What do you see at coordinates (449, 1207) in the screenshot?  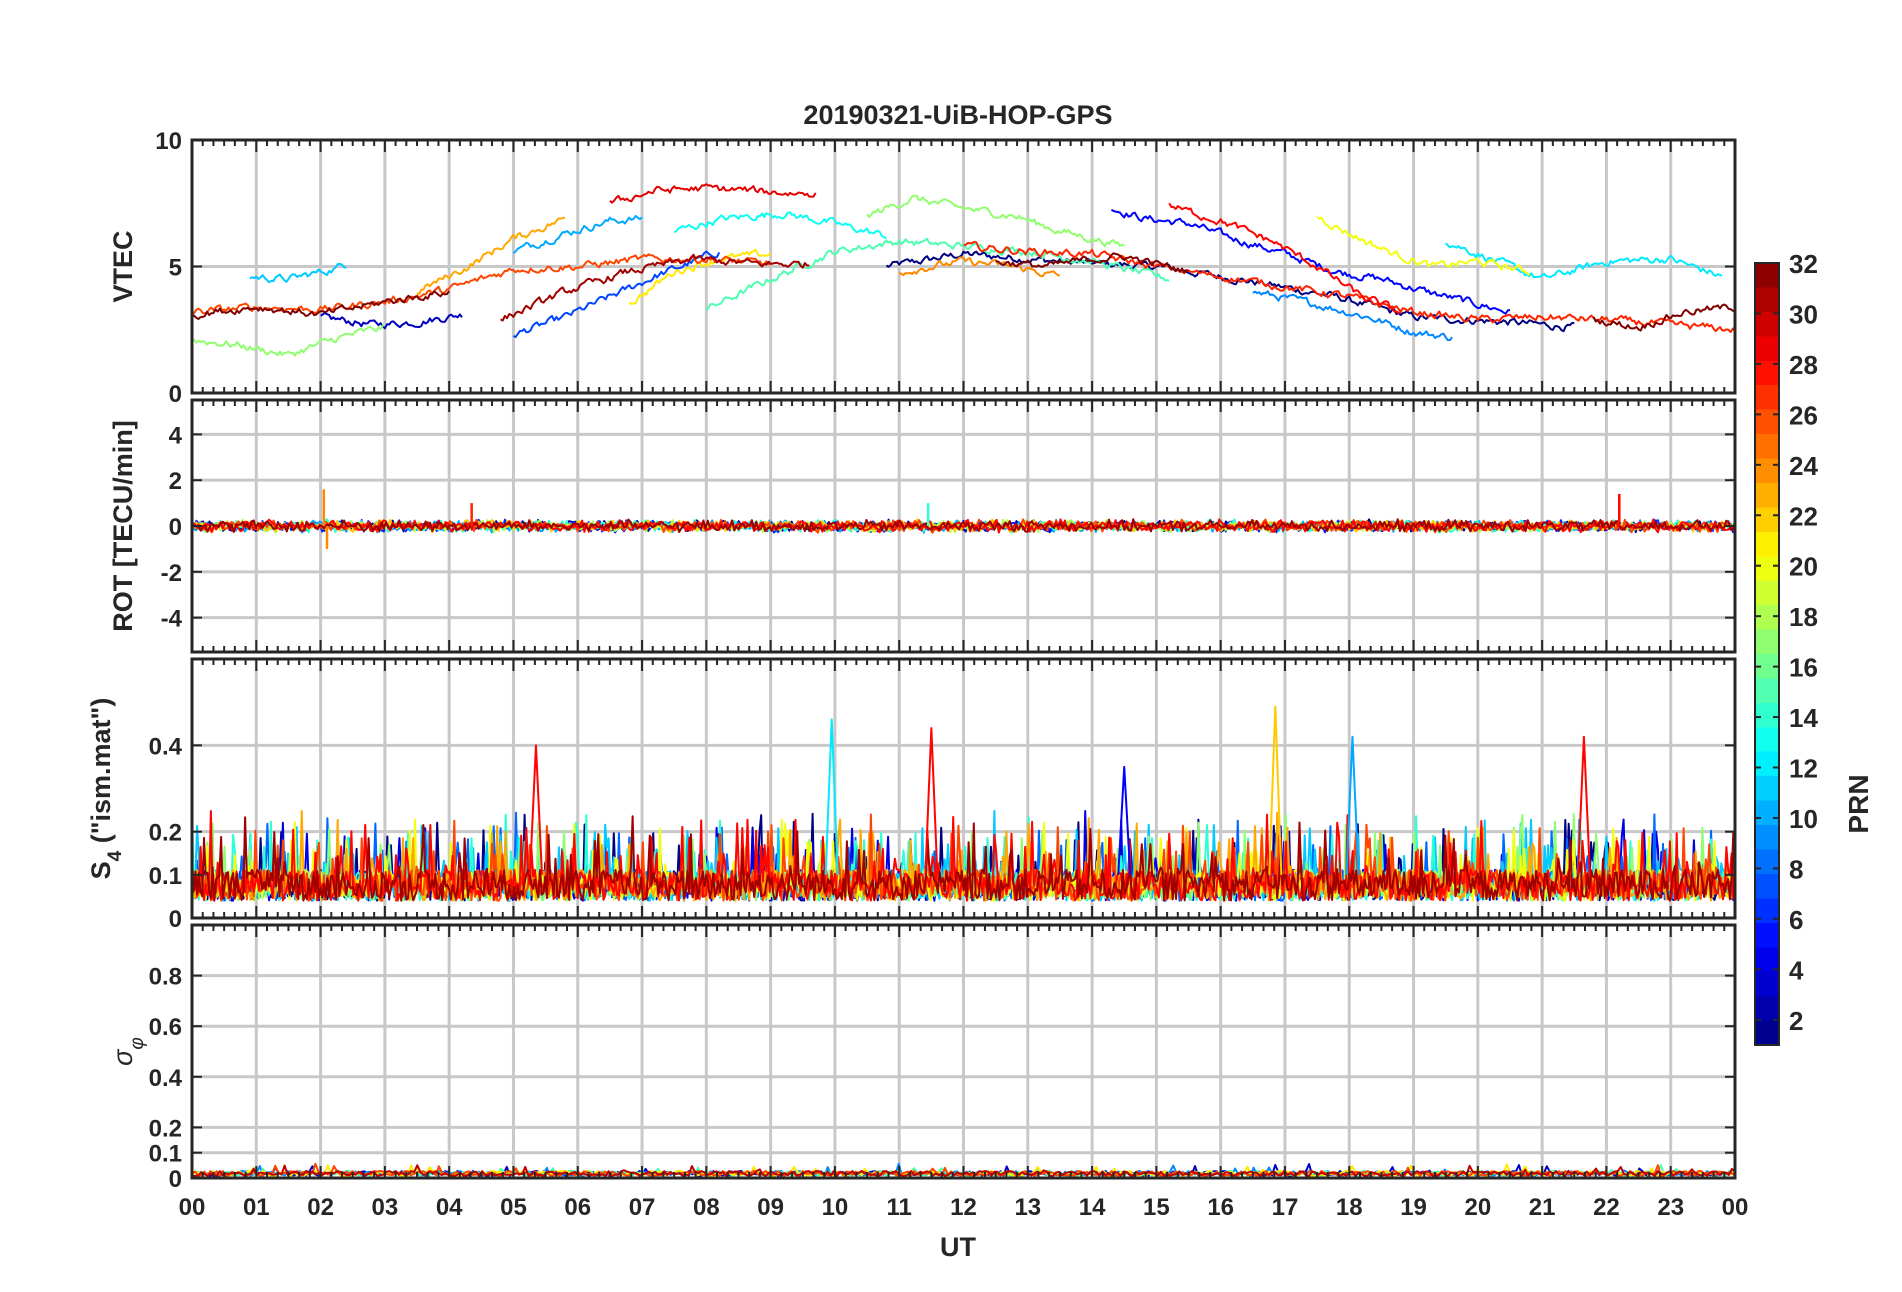 I see `x-tick-label: 04` at bounding box center [449, 1207].